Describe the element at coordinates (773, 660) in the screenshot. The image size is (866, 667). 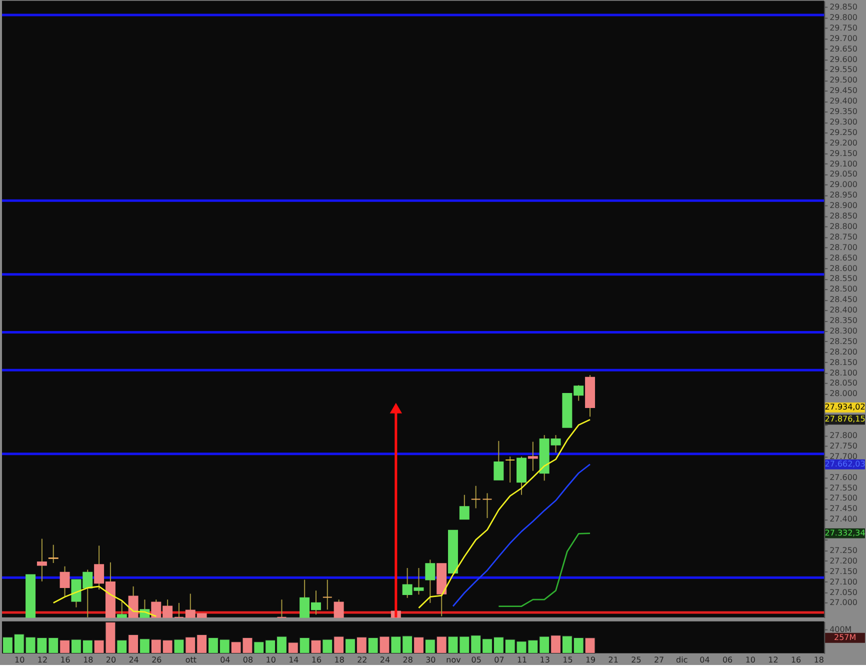
I see `x-tick-label: 12` at that location.